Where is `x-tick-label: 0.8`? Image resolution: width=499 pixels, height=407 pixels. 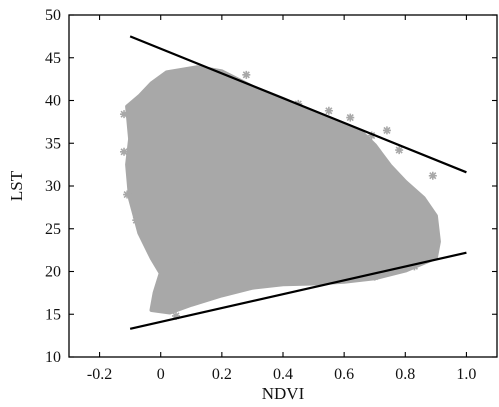
x-tick-label: 0.8 is located at coordinates (405, 374).